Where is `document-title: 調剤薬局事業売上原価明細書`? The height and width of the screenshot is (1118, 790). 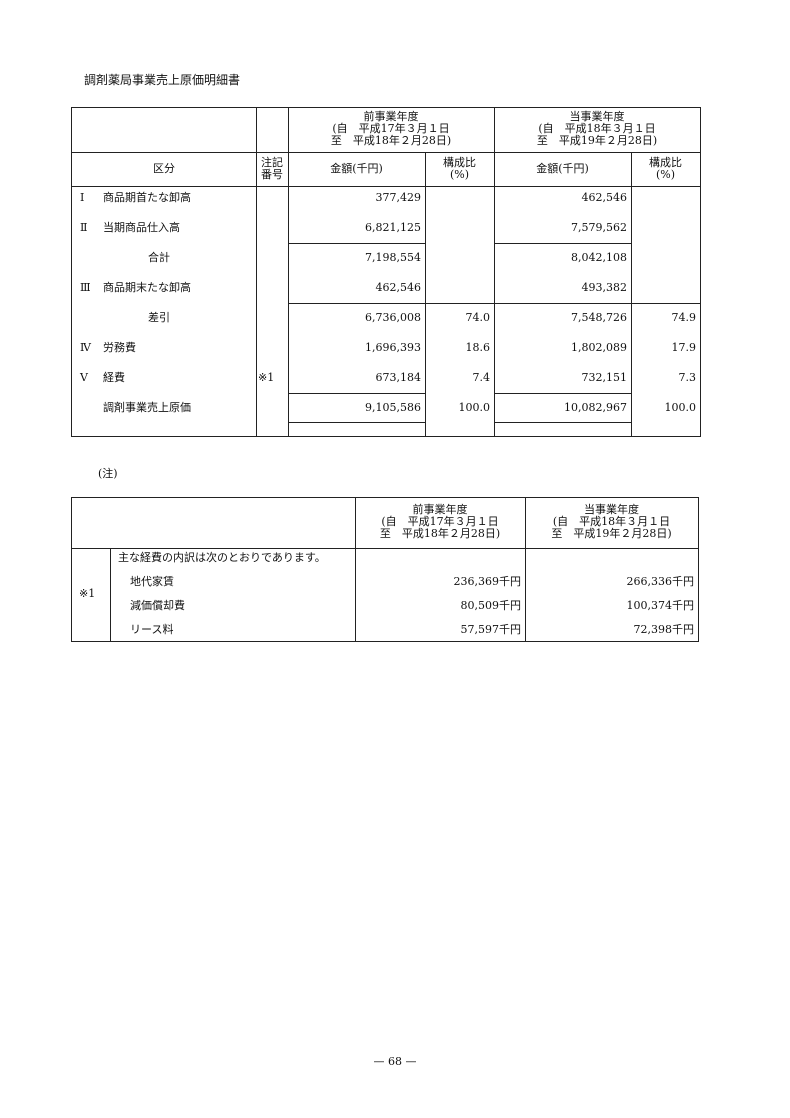 document-title: 調剤薬局事業売上原価明細書 is located at coordinates (162, 80).